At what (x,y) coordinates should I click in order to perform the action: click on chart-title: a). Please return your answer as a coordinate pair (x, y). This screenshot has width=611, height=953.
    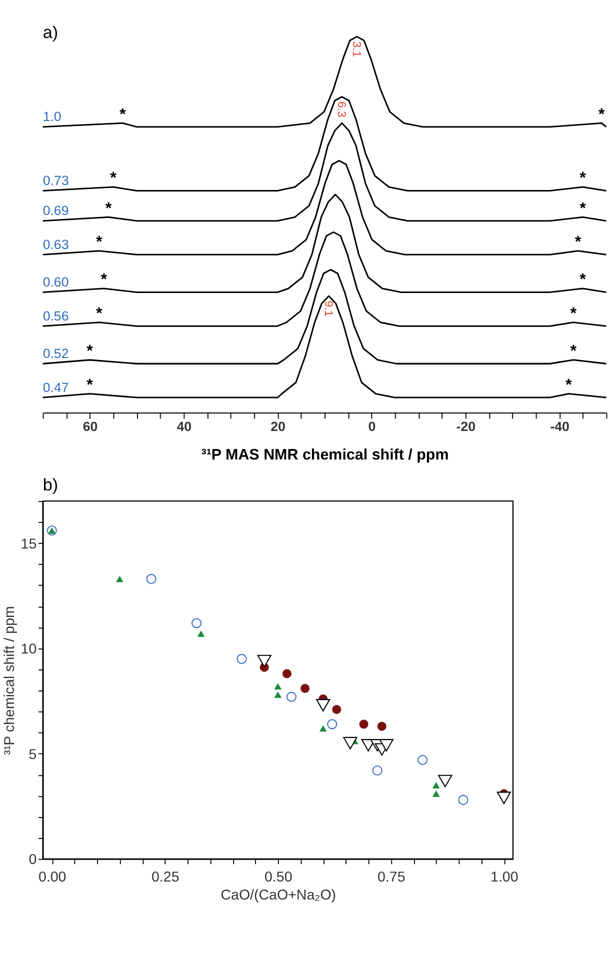
    Looking at the image, I should click on (50, 32).